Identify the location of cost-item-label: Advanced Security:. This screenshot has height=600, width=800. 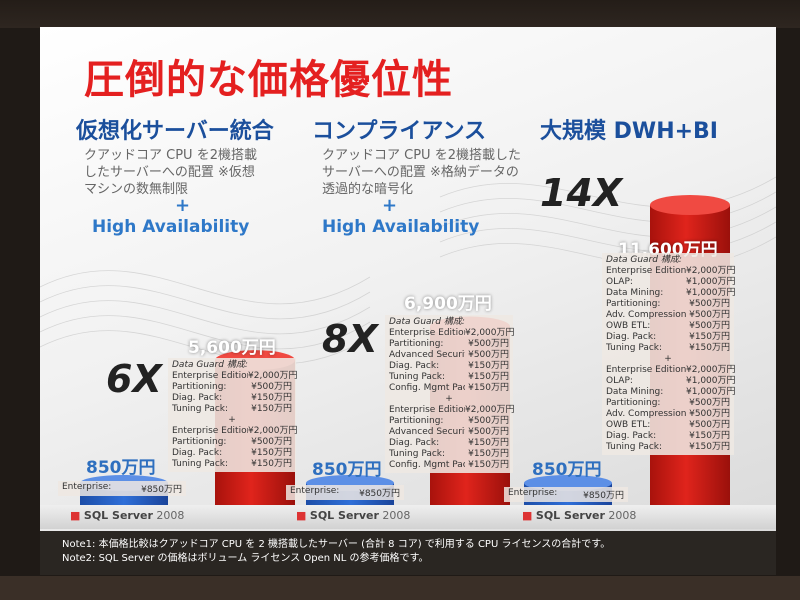
(427, 432).